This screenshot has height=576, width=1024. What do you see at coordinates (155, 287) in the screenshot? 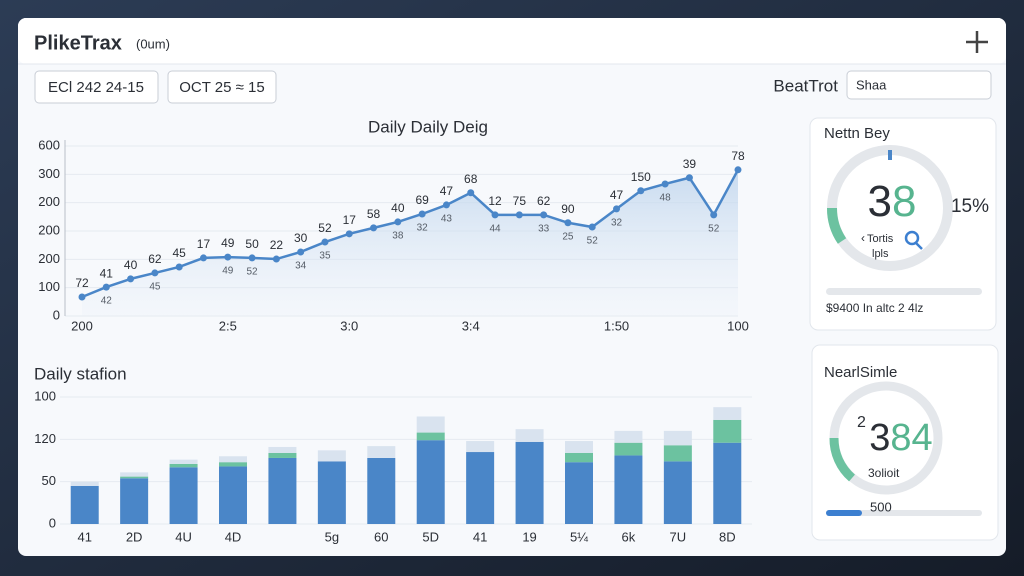
I see `point-sublabel: 45` at bounding box center [155, 287].